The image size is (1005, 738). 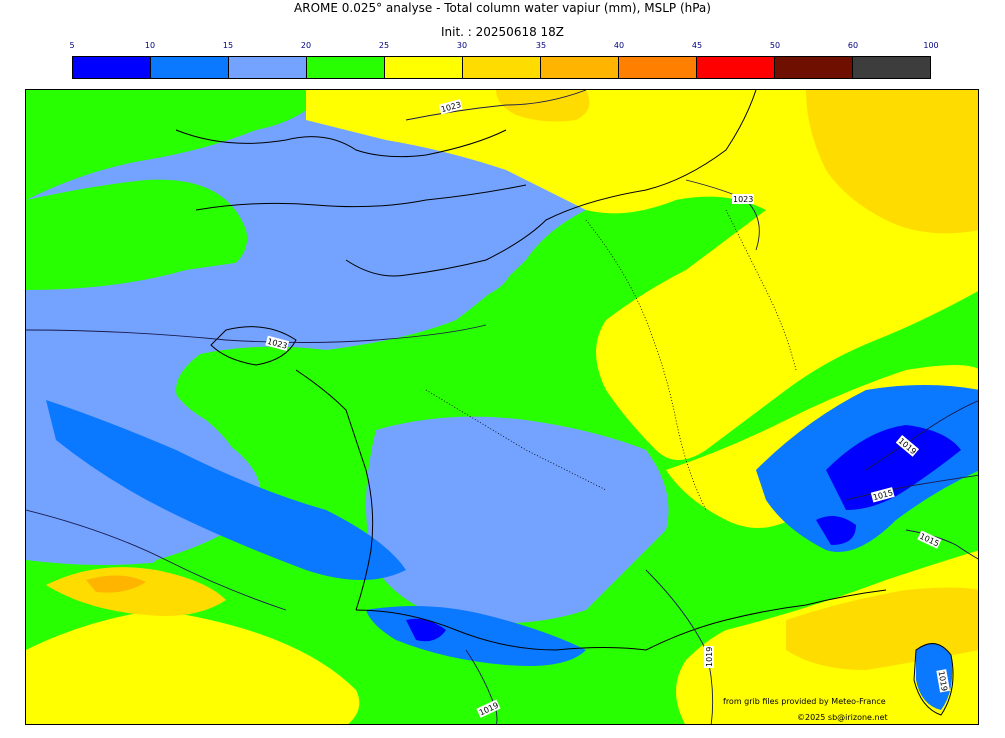 What do you see at coordinates (426, 630) in the screenshot?
I see `tcwv-pyrenees-core` at bounding box center [426, 630].